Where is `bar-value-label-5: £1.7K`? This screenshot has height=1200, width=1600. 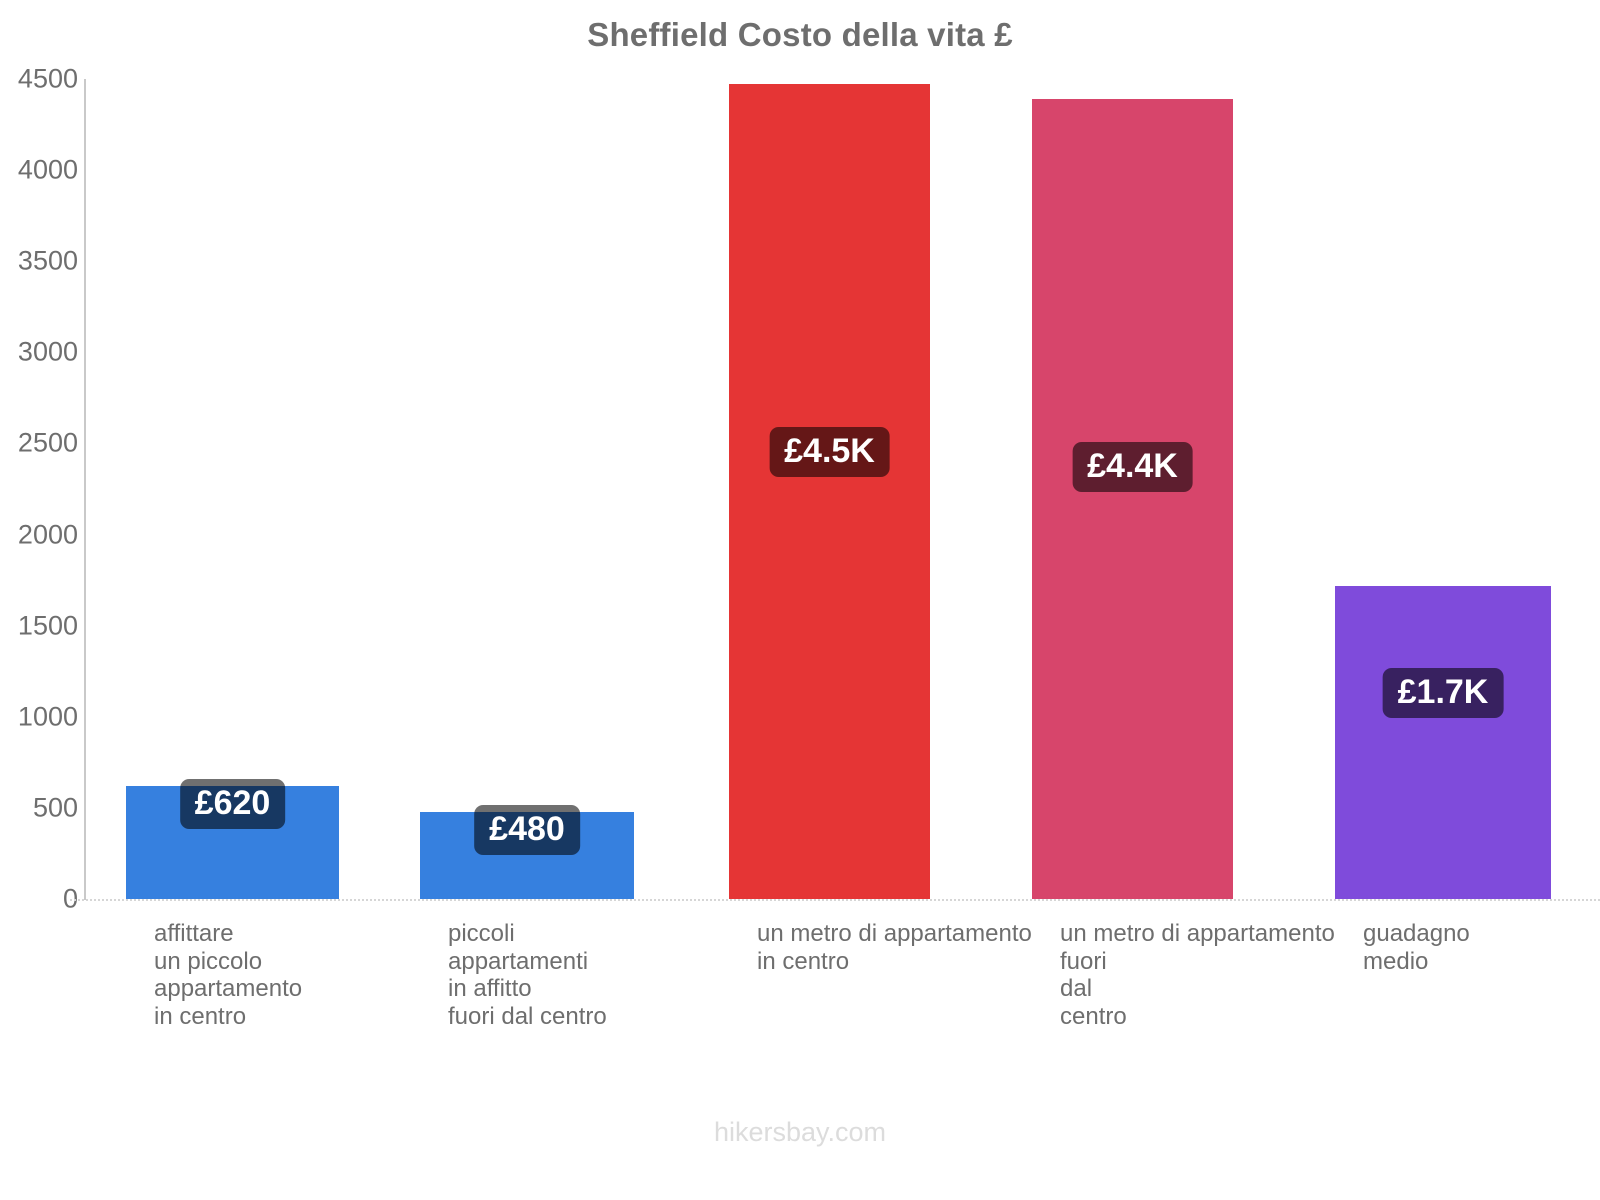
bar-value-label-5: £1.7K is located at coordinates (1443, 692).